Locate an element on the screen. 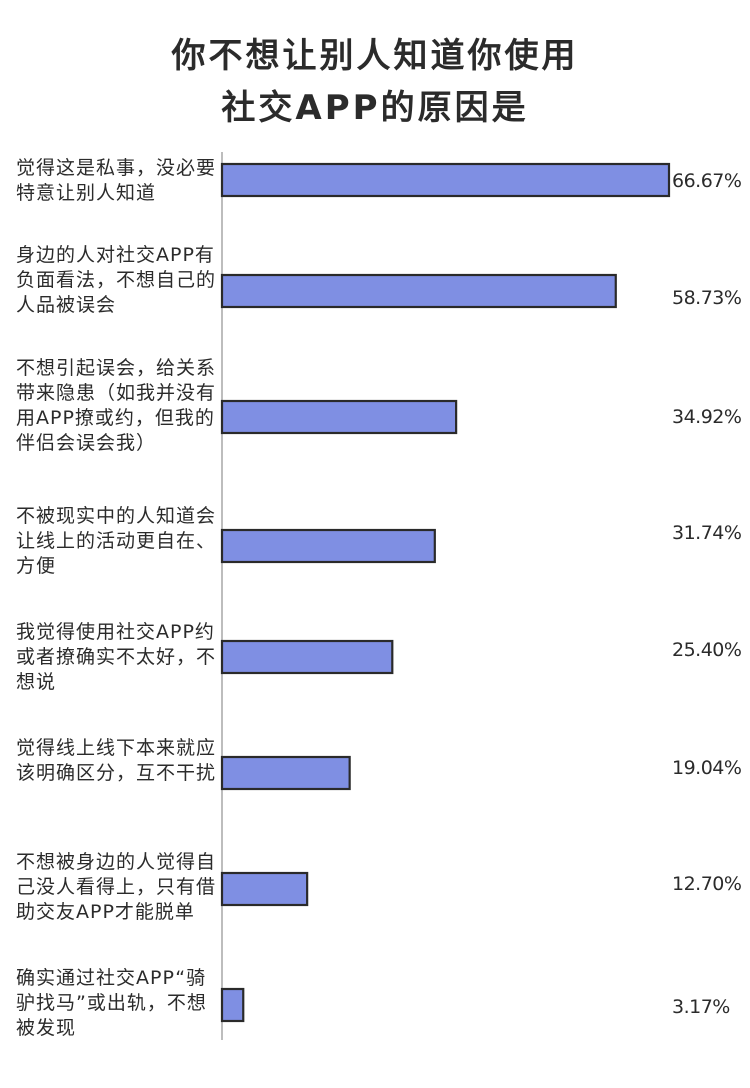 This screenshot has width=750, height=1088. chart-title-line-1: 你不想让别人知道你使用 is located at coordinates (375, 56).